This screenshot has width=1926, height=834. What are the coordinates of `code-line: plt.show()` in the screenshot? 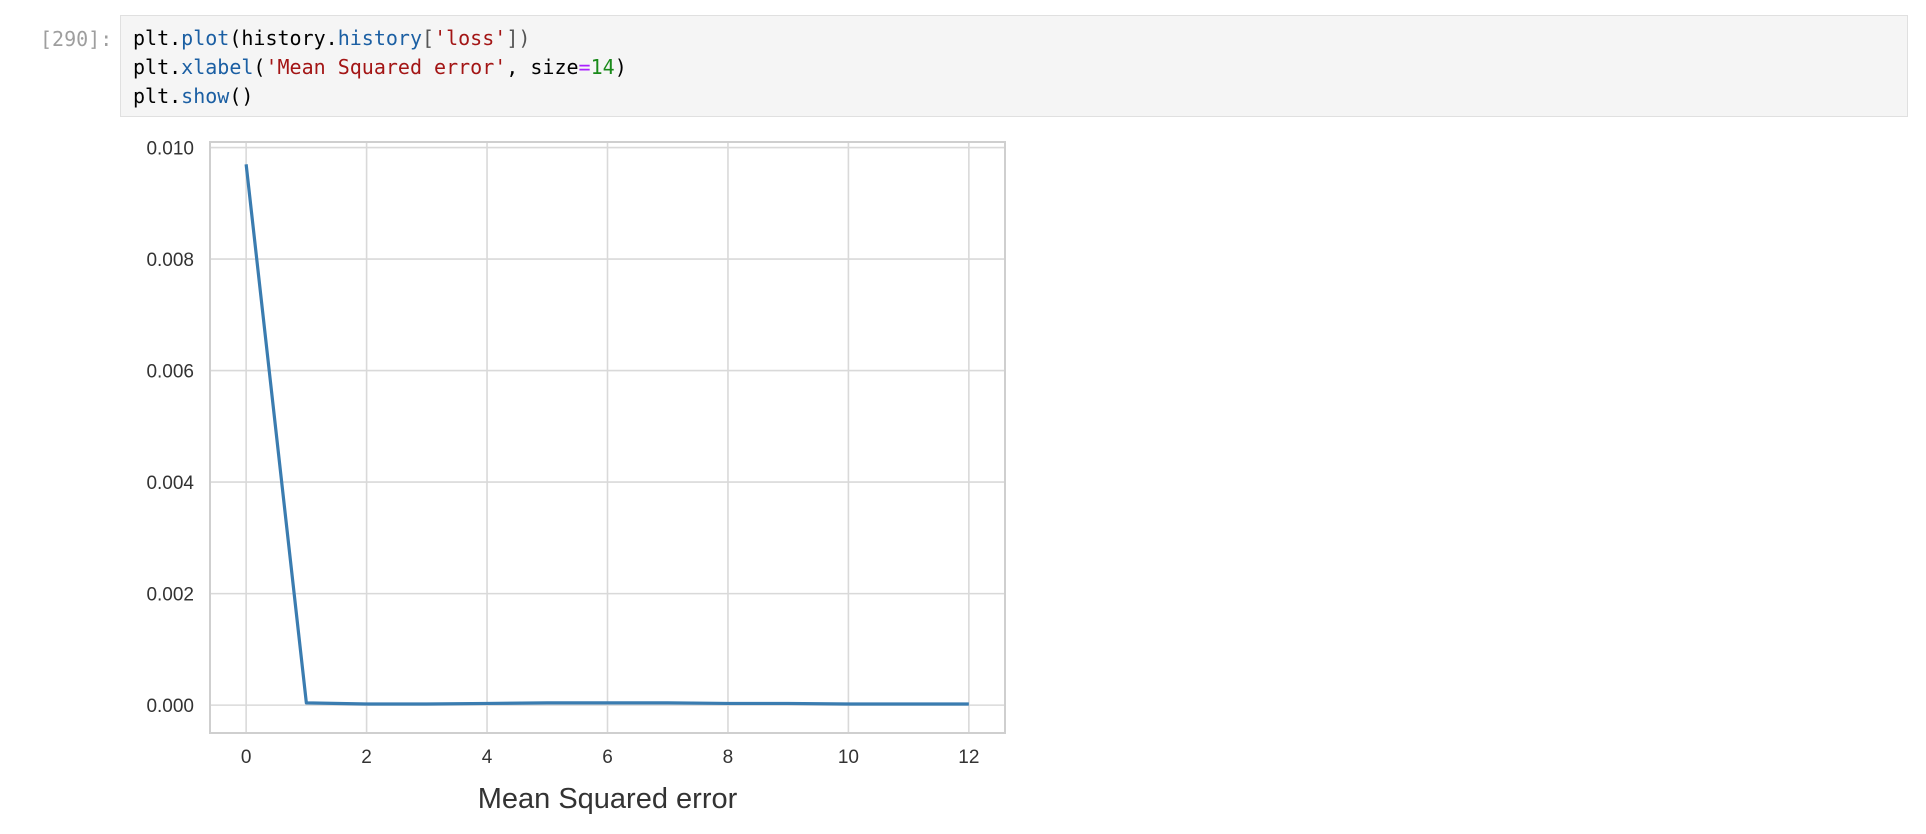 It's located at (193, 96).